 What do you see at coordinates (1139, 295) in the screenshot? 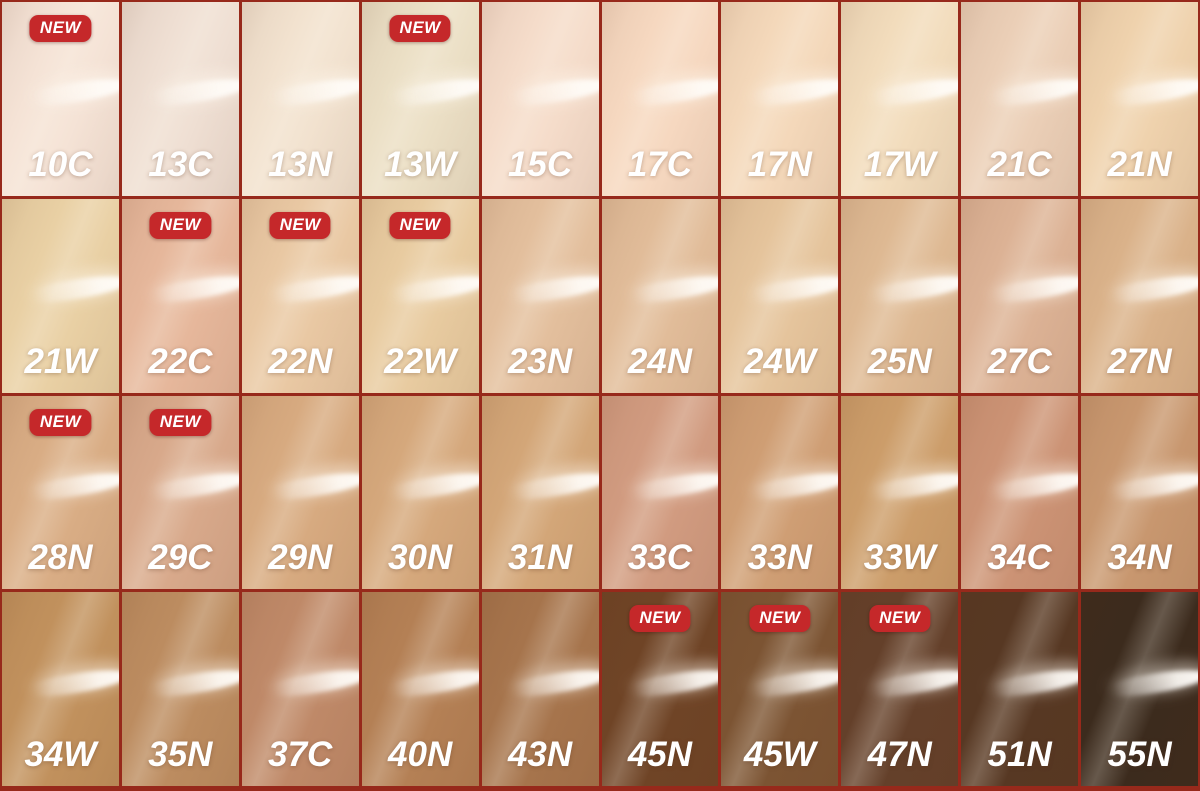
I see `shade-swatch-27n: 27N` at bounding box center [1139, 295].